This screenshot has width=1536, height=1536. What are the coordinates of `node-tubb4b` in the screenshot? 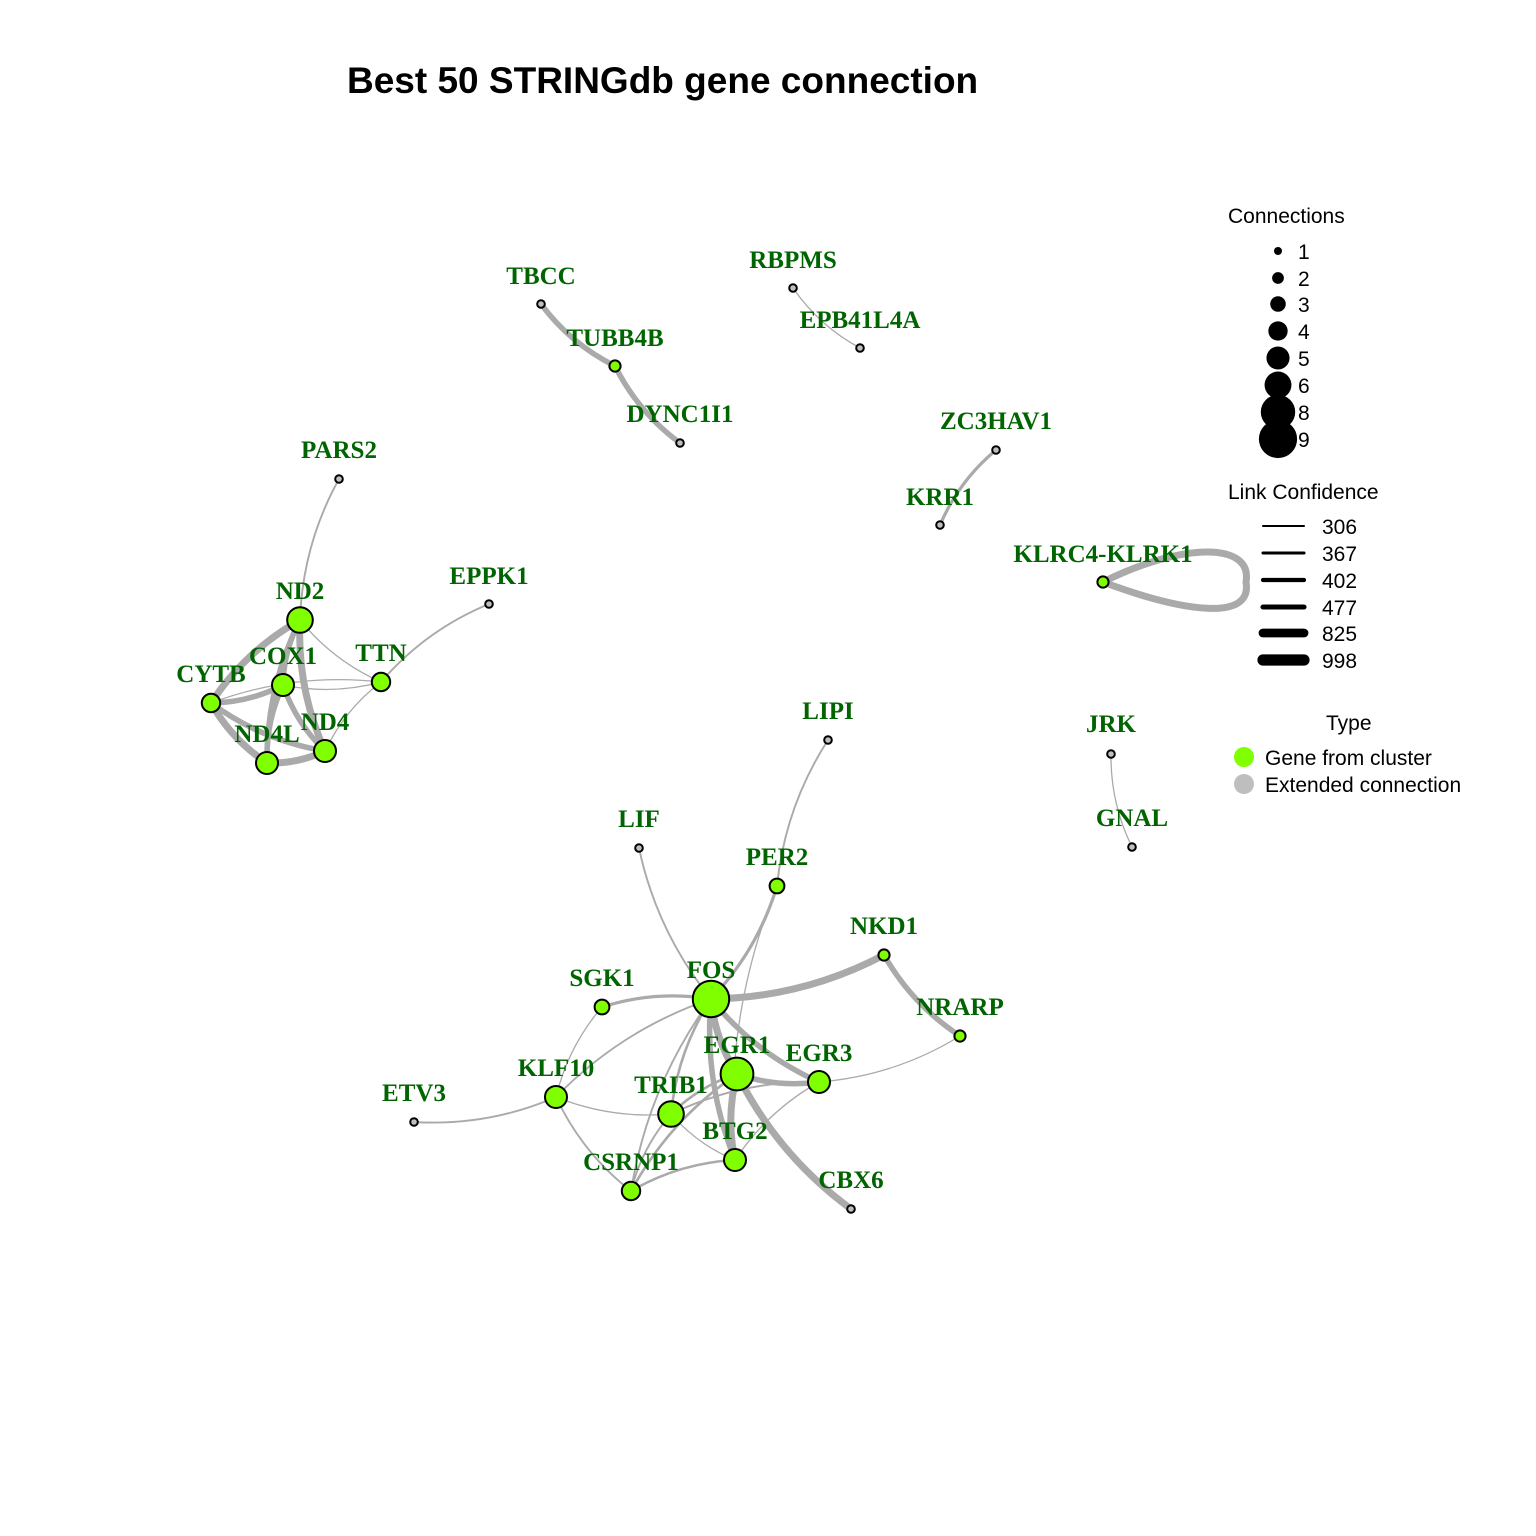 It's located at (615, 366).